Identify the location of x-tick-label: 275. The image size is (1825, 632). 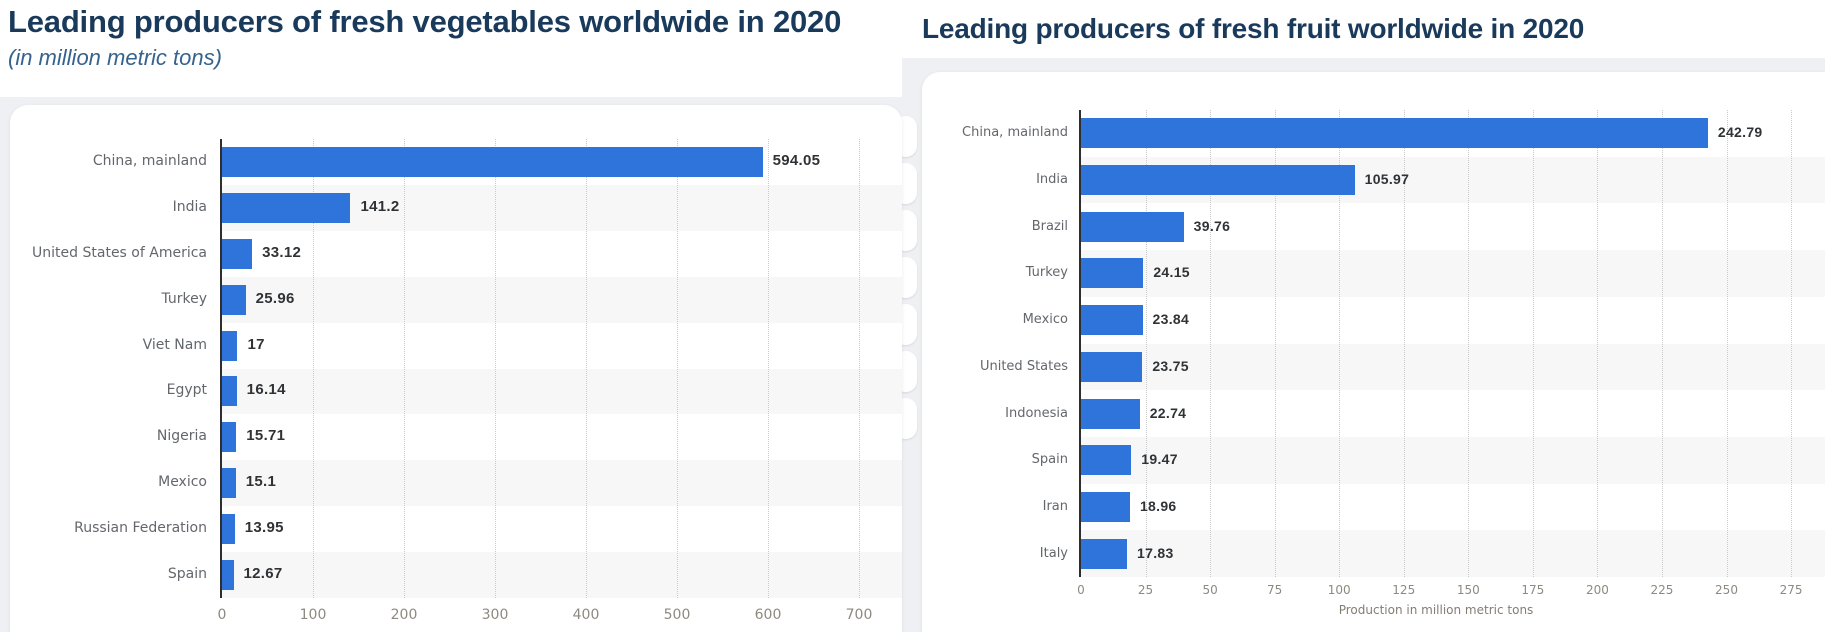
(1791, 590).